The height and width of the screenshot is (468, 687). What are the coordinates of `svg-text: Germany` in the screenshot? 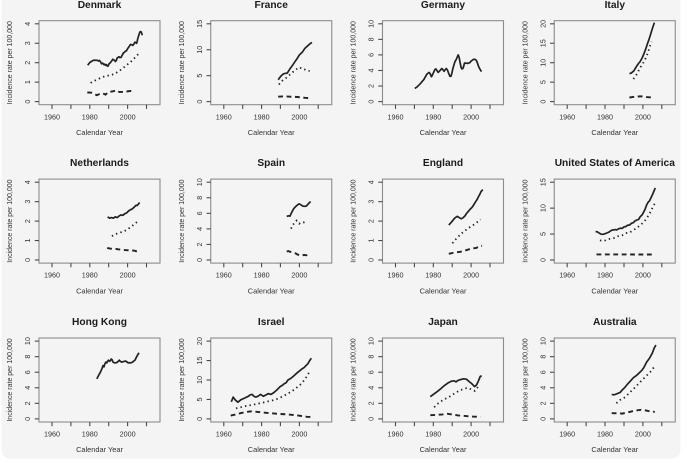 It's located at (443, 5).